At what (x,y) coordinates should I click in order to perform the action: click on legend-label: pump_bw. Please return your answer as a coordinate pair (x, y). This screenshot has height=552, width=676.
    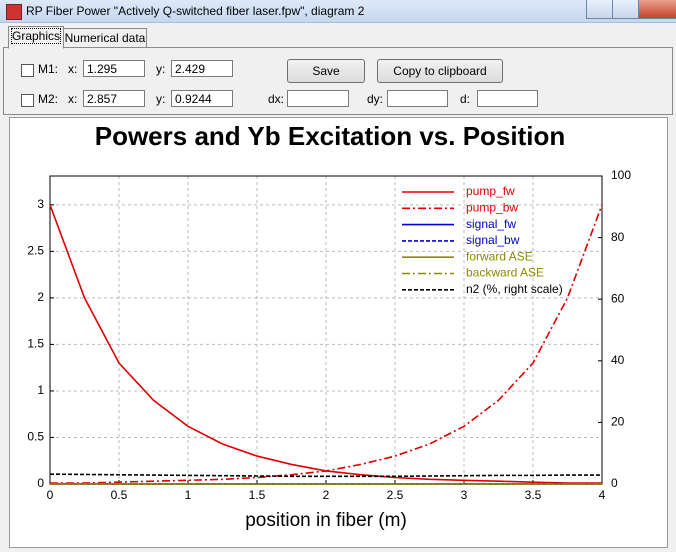
    Looking at the image, I should click on (492, 207).